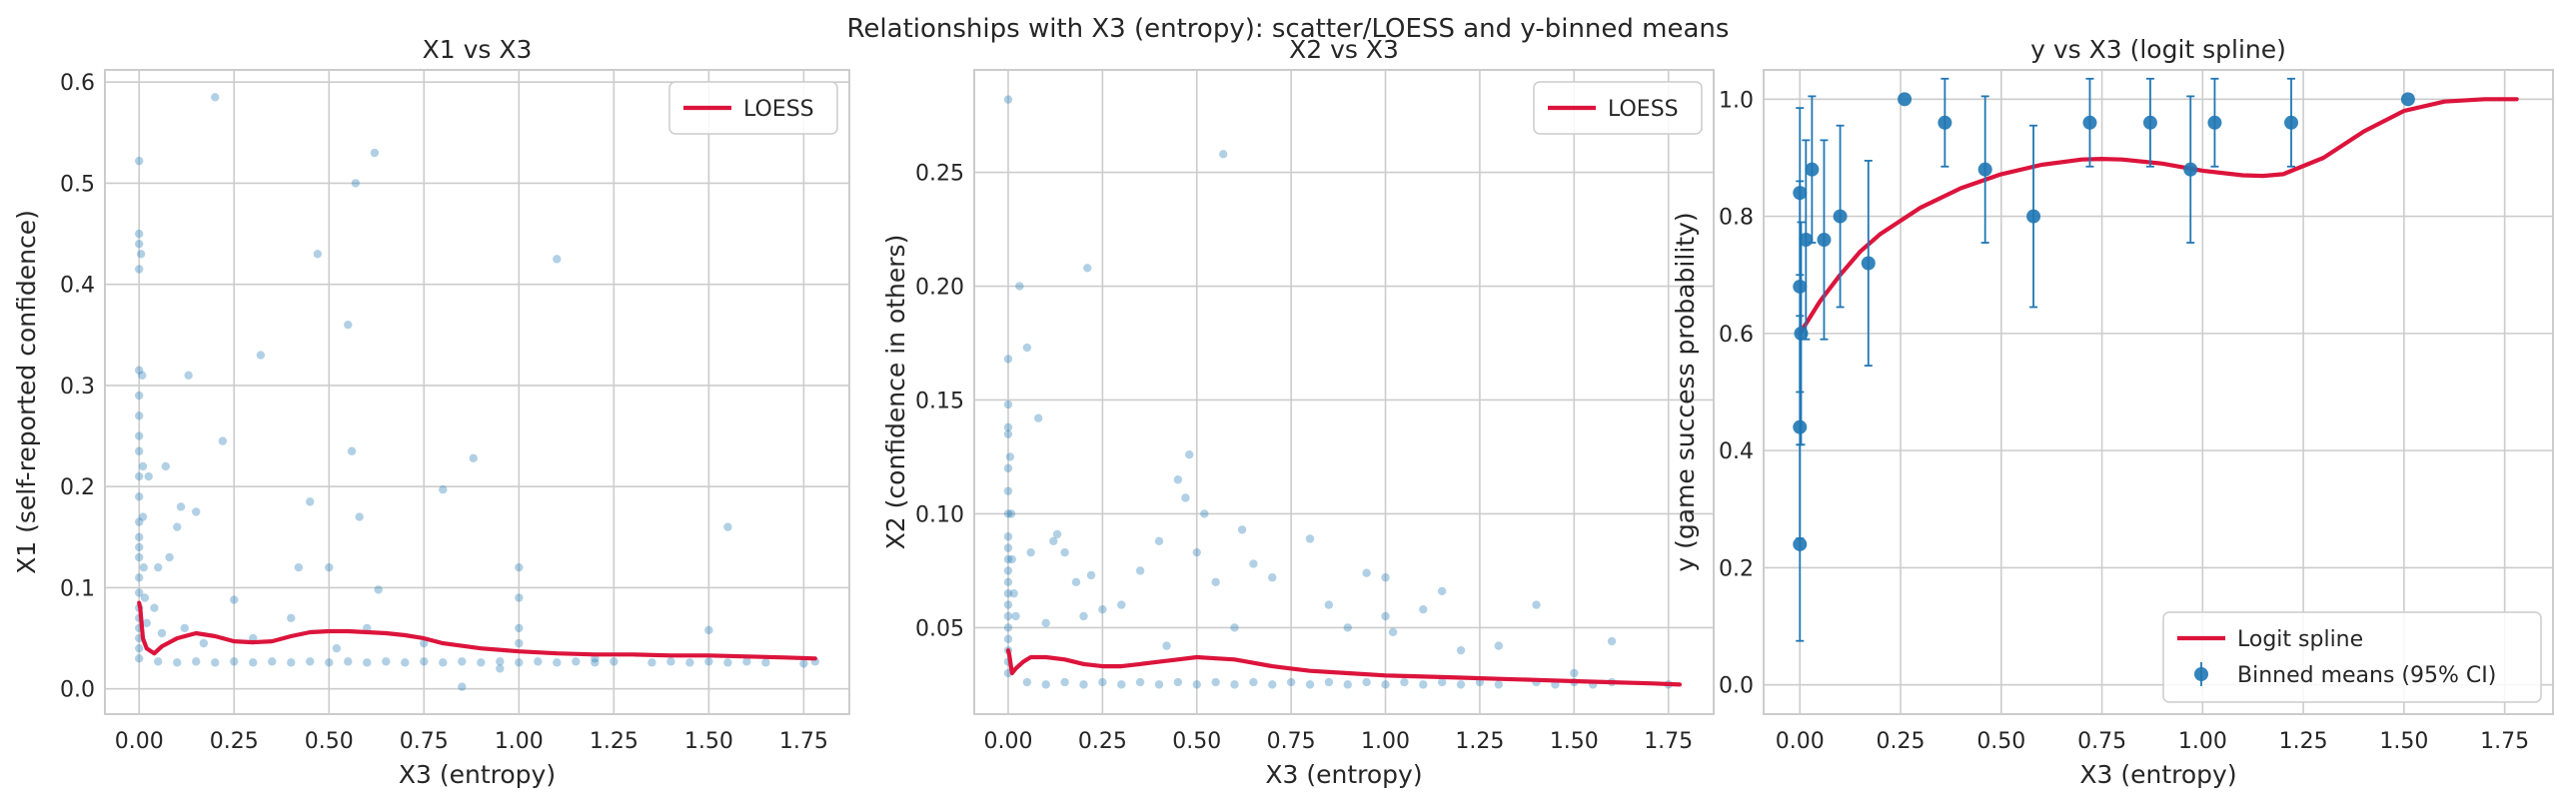  I want to click on y-tick-label: 0.20, so click(939, 288).